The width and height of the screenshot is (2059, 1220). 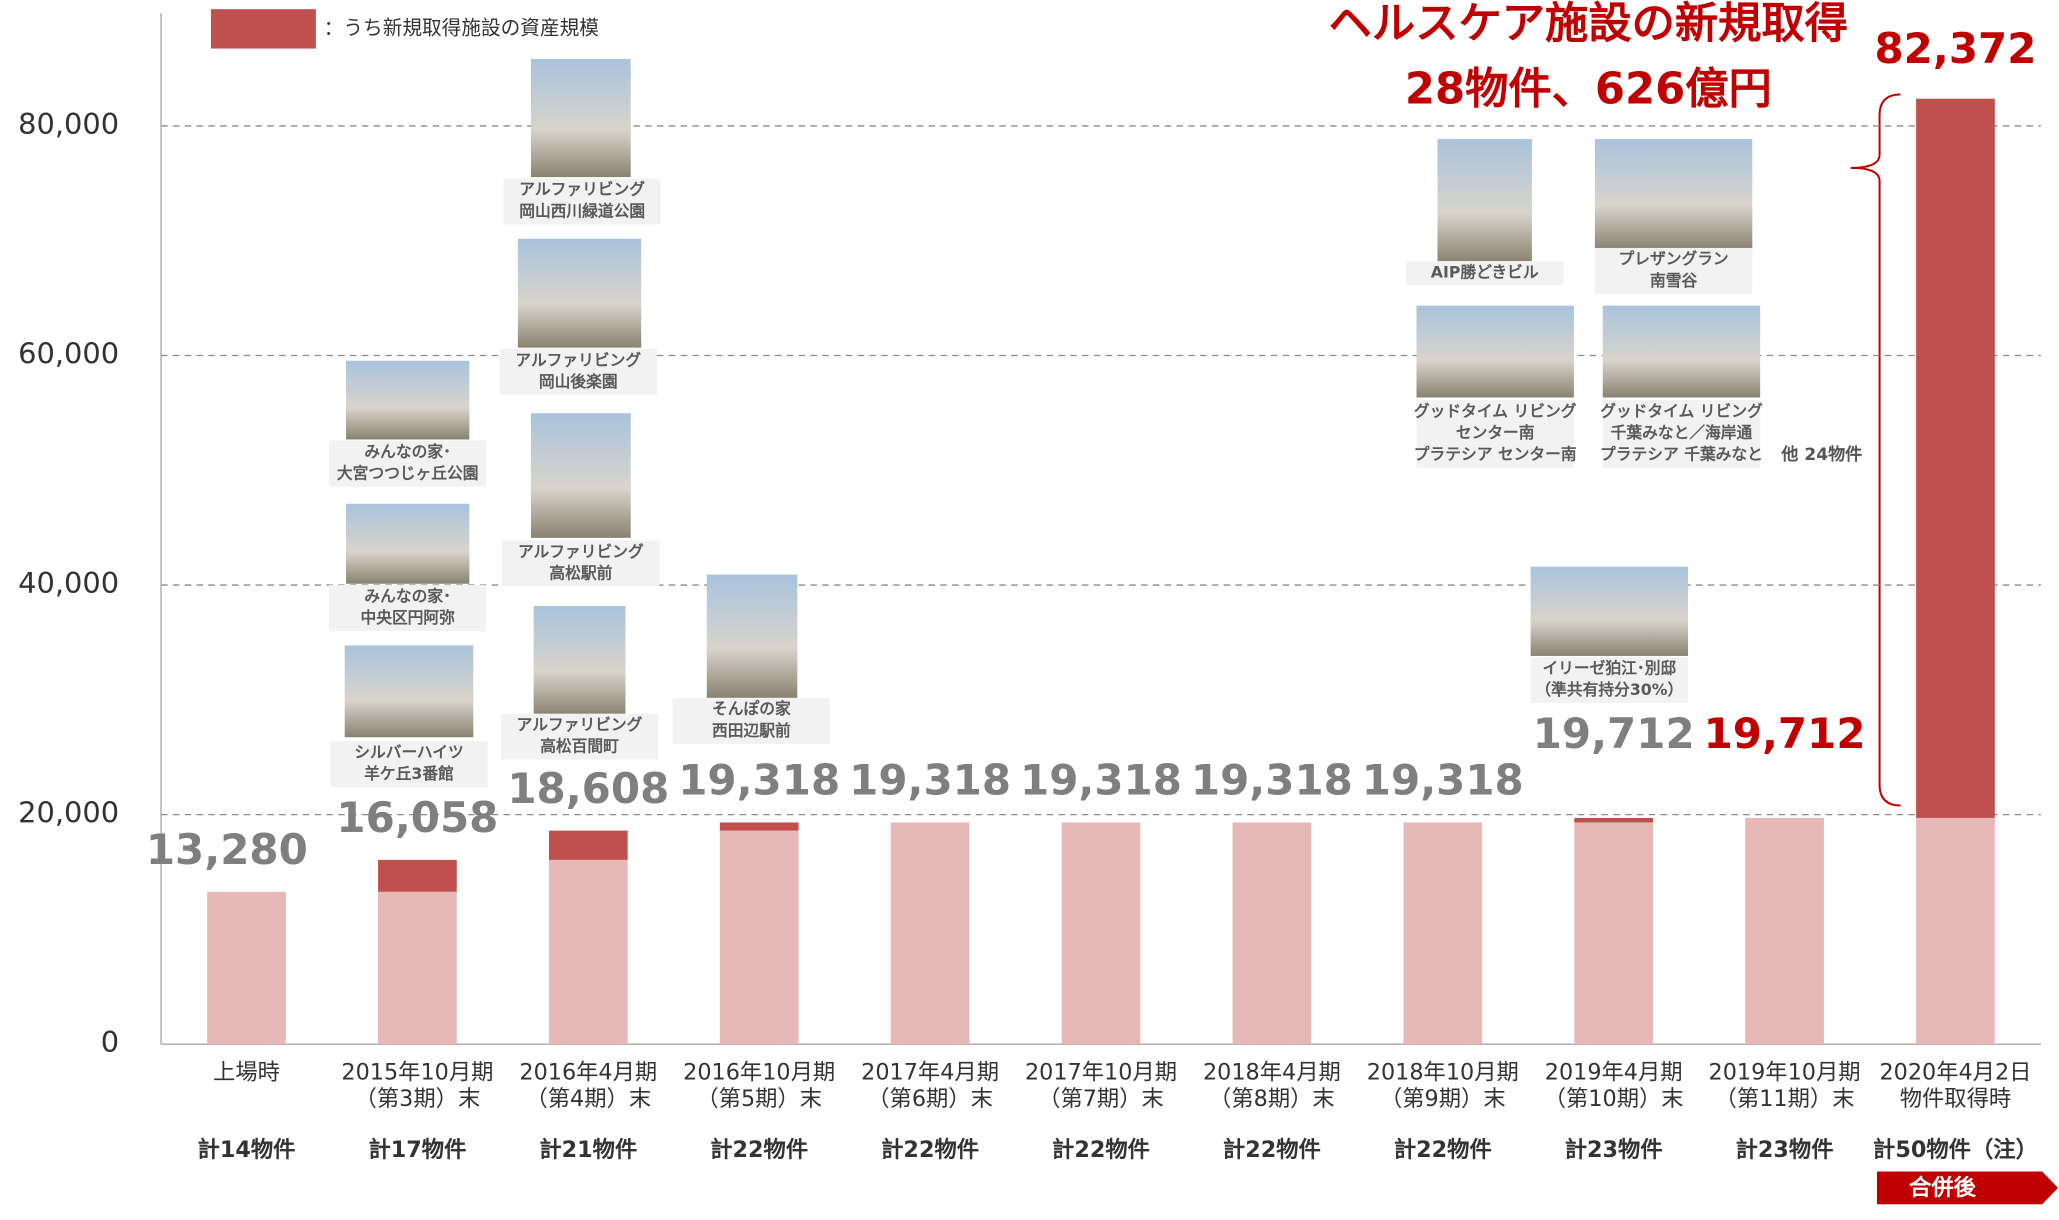 I want to click on y-tick-label: 40,000, so click(x=68, y=583).